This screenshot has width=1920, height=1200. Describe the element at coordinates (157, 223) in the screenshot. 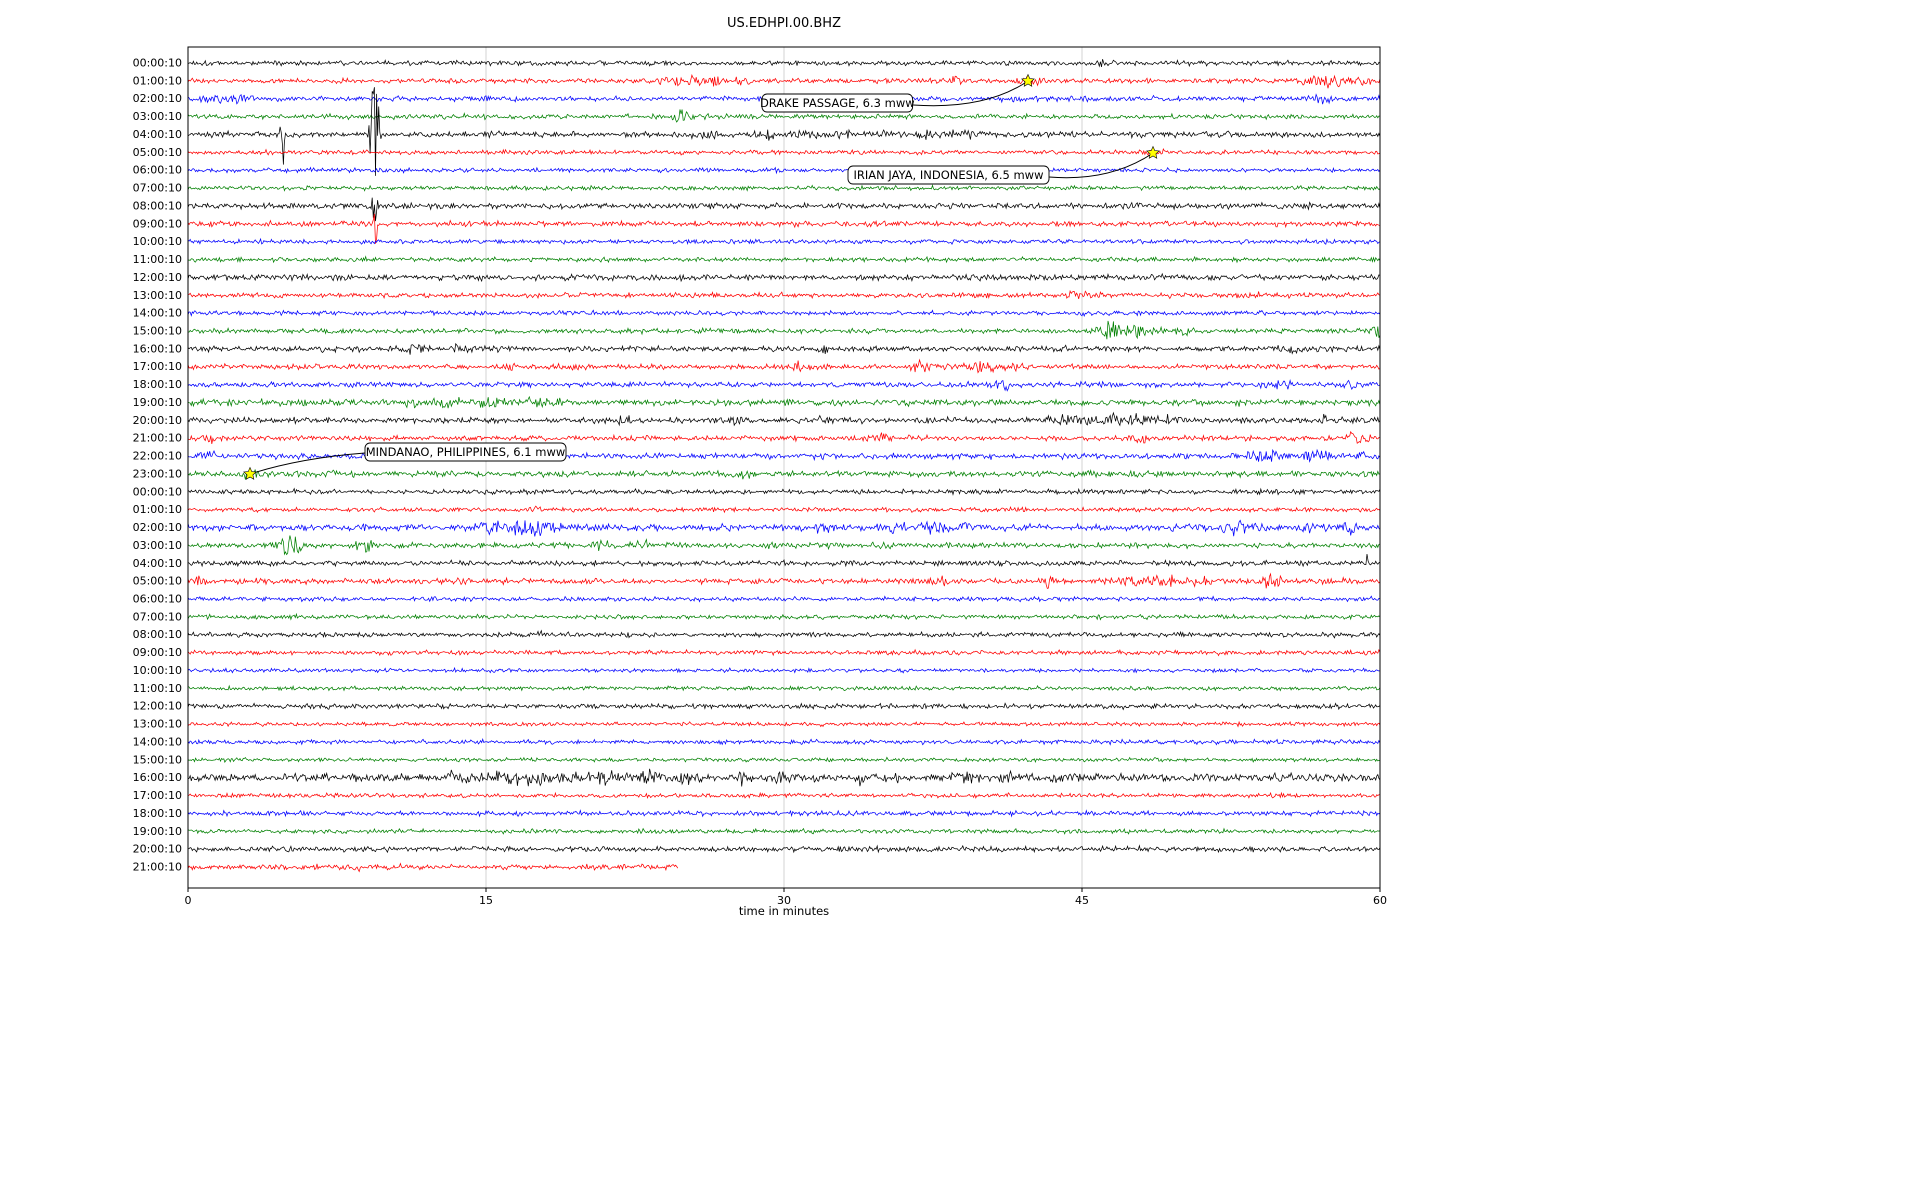

I see `row-time-label: 09:00:10` at that location.